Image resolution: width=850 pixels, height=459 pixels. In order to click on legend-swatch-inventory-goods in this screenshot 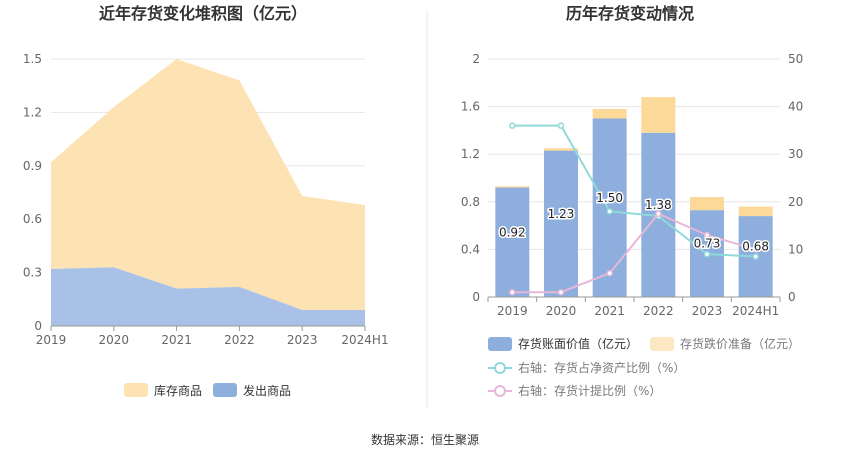, I will do `click(136, 390)`.